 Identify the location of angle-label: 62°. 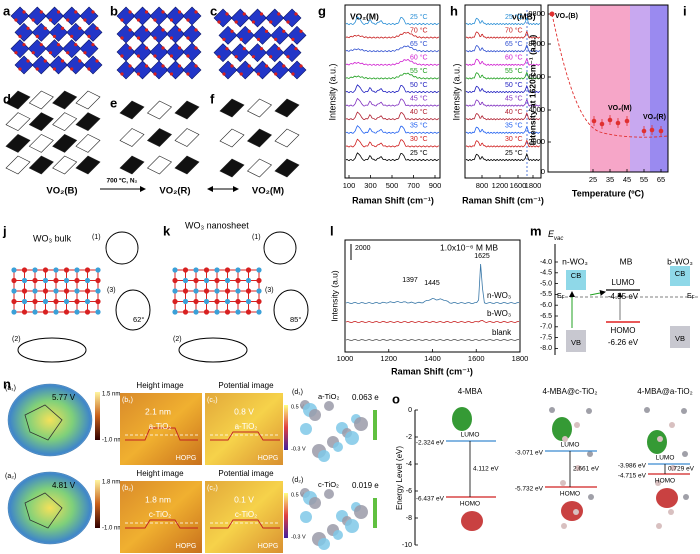
(138, 319).